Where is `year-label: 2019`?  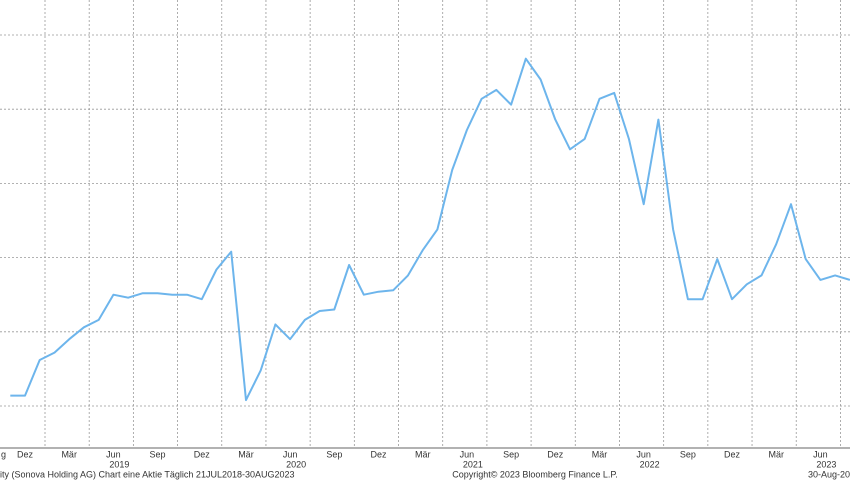 year-label: 2019 is located at coordinates (119, 464).